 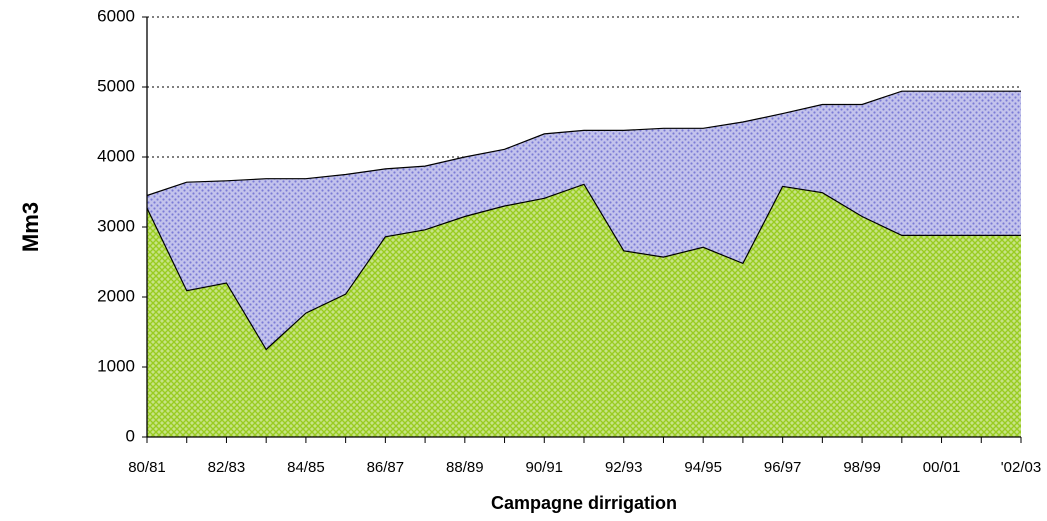 I want to click on x-tick-label: 94/95, so click(x=703, y=467).